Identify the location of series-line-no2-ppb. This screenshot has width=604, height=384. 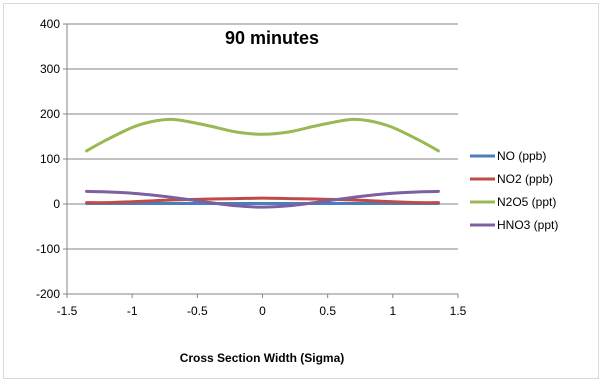
(262, 200).